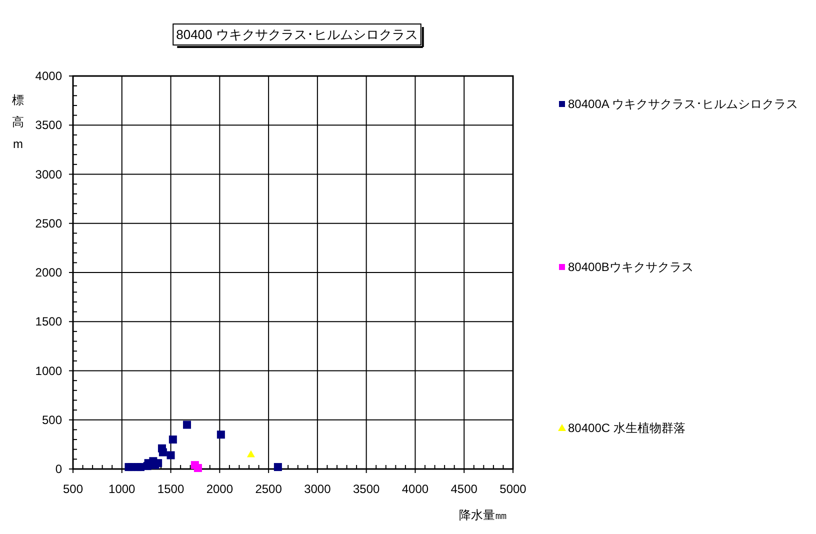 Image resolution: width=816 pixels, height=534 pixels. What do you see at coordinates (464, 489) in the screenshot?
I see `x-tick-label: 4500` at bounding box center [464, 489].